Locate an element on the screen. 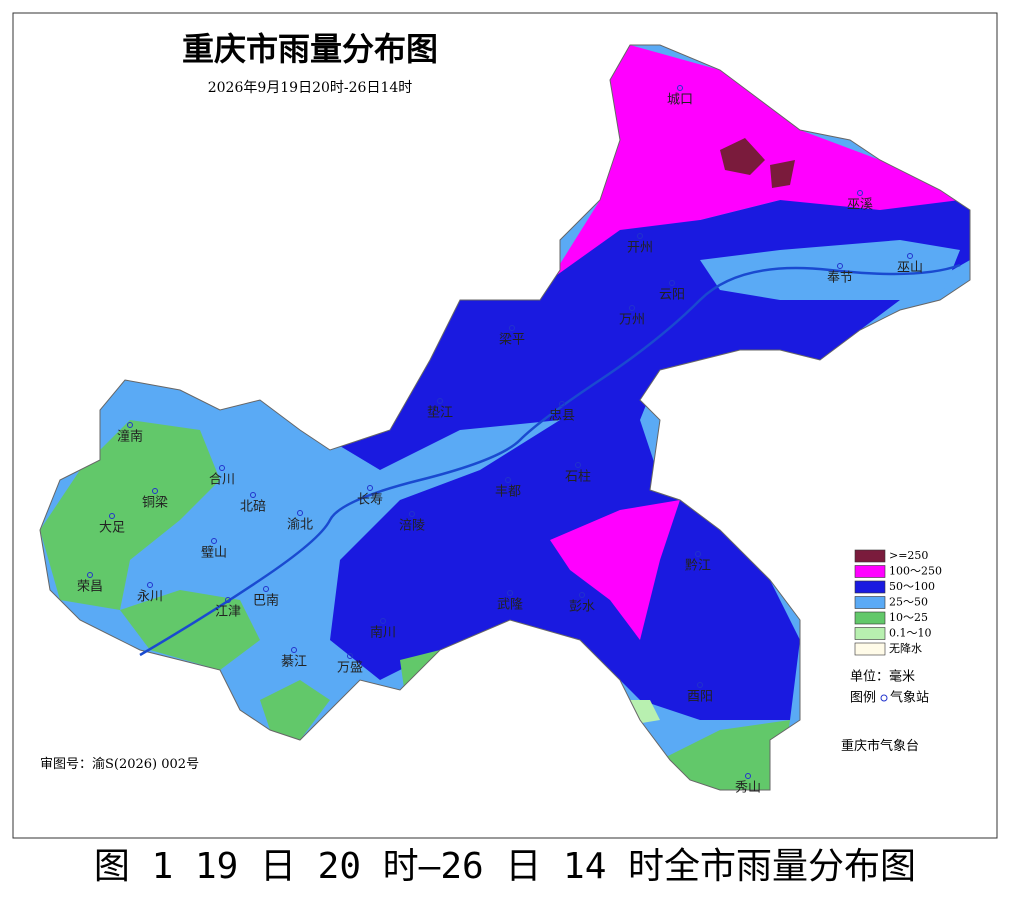 Image resolution: width=1019 pixels, height=909 pixels. place-name: 荣昌 is located at coordinates (90, 587).